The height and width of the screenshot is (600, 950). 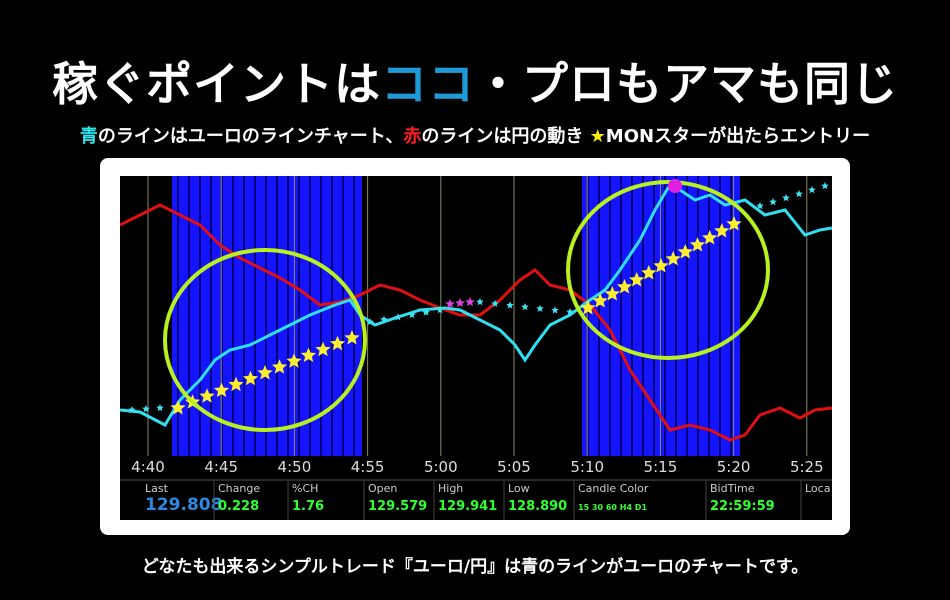 What do you see at coordinates (519, 488) in the screenshot?
I see `ticker-label: Low` at bounding box center [519, 488].